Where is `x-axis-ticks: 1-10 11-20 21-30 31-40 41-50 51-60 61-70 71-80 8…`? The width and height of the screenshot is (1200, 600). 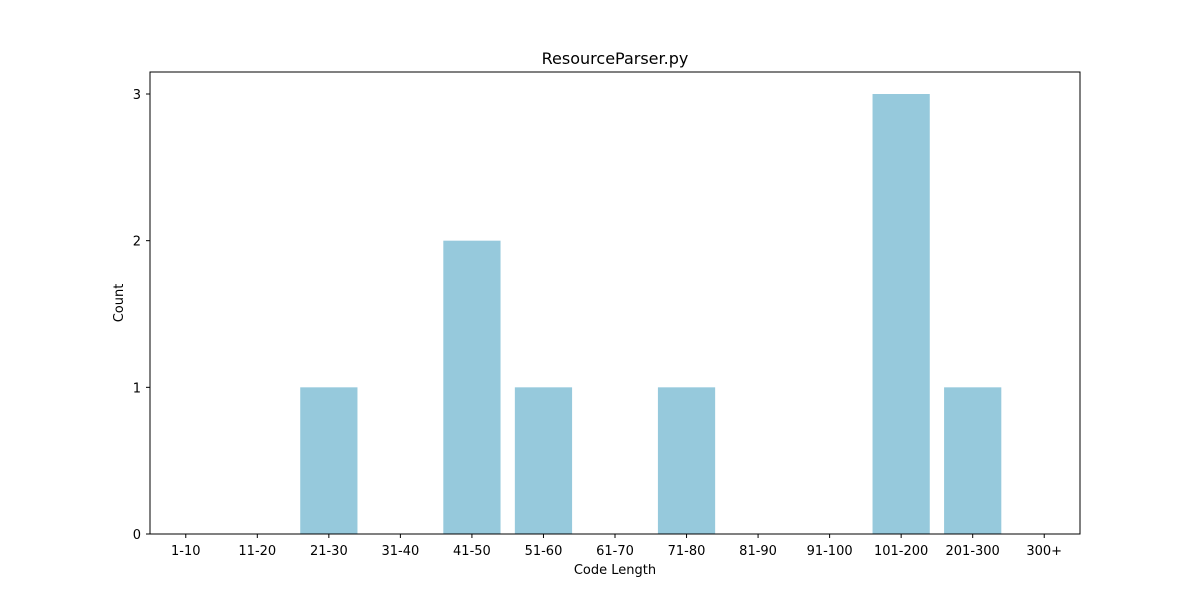 x-axis-ticks: 1-10 11-20 21-30 31-40 41-50 51-60 61-70 71-80 8… is located at coordinates (616, 546).